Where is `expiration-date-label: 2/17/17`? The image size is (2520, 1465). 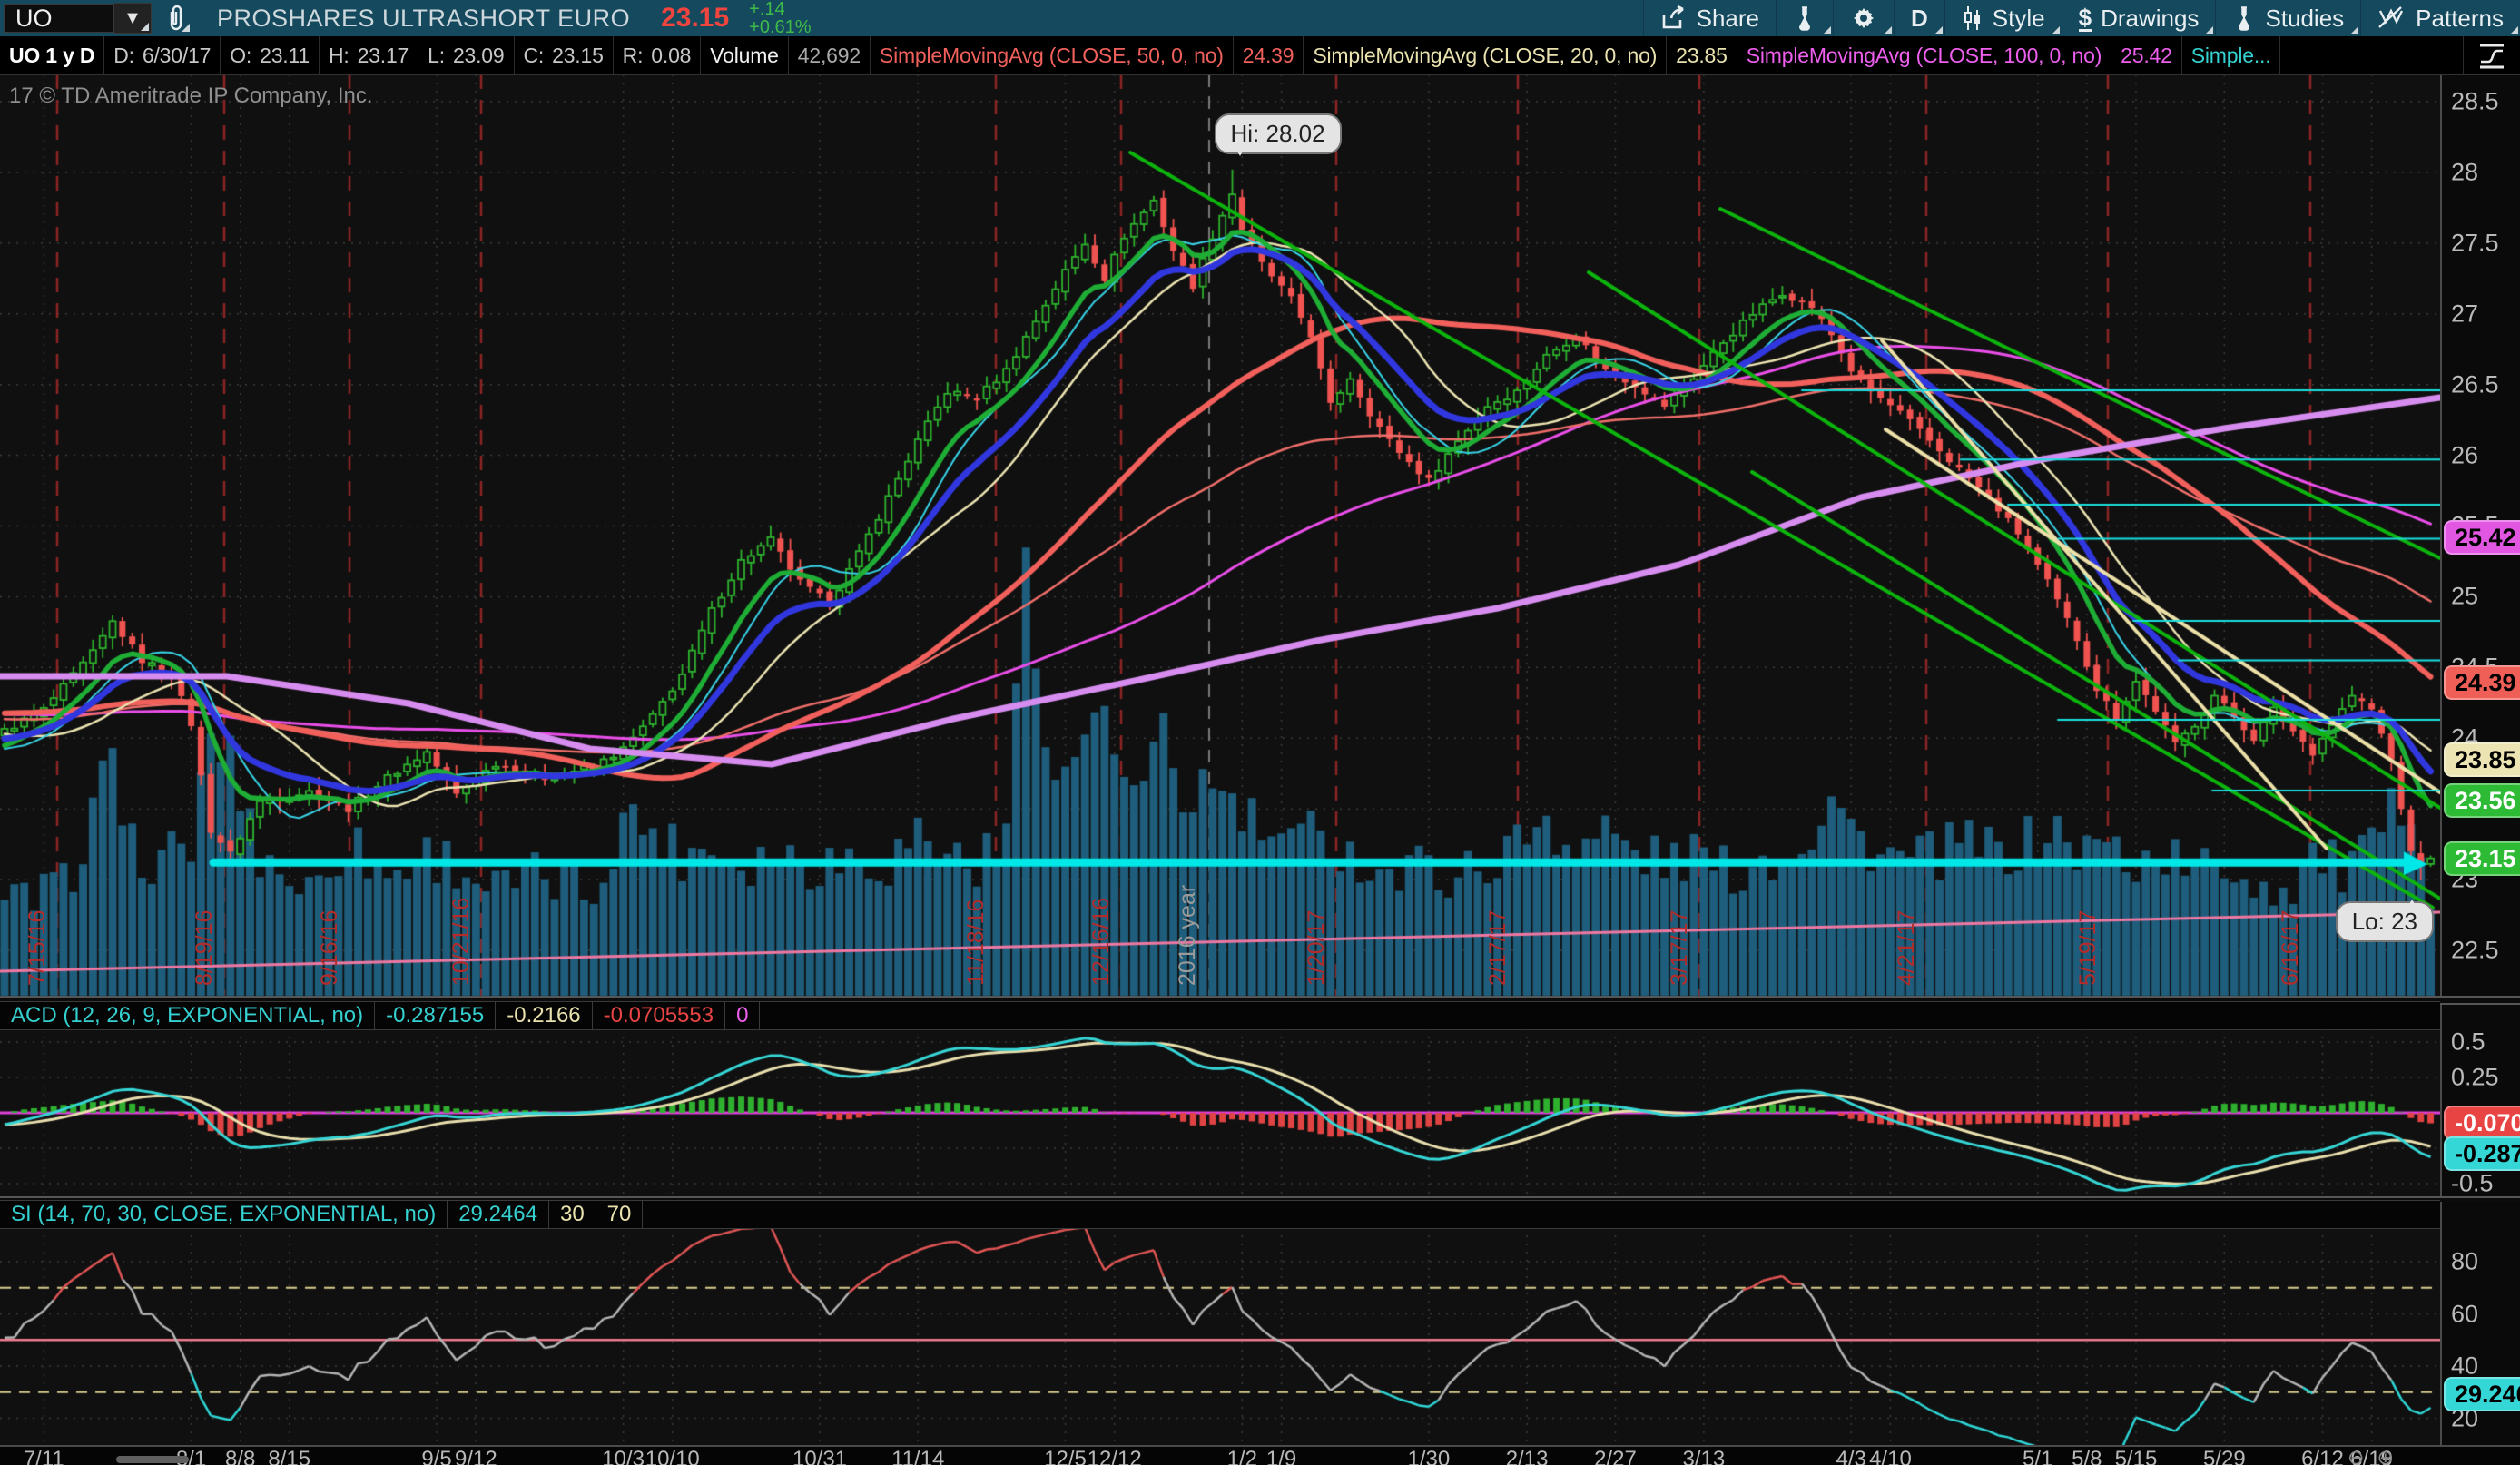
expiration-date-label: 2/17/17 is located at coordinates (1498, 947).